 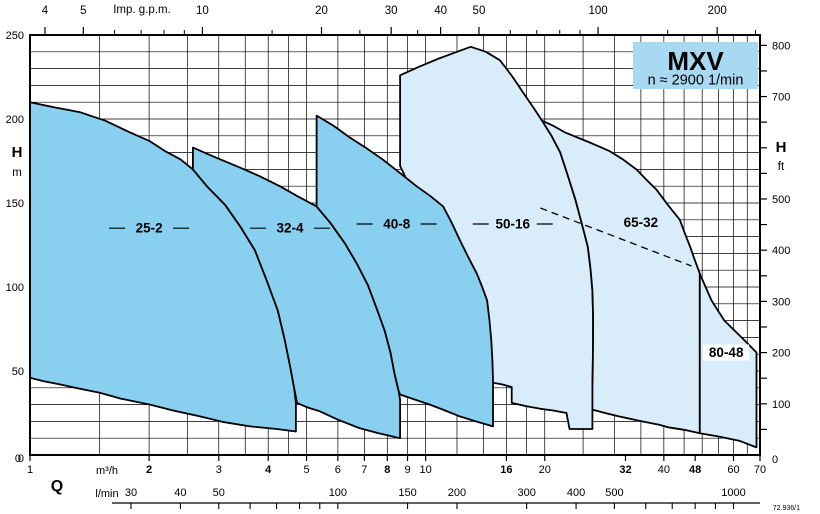 What do you see at coordinates (526, 493) in the screenshot?
I see `lmin-tick-label: 300` at bounding box center [526, 493].